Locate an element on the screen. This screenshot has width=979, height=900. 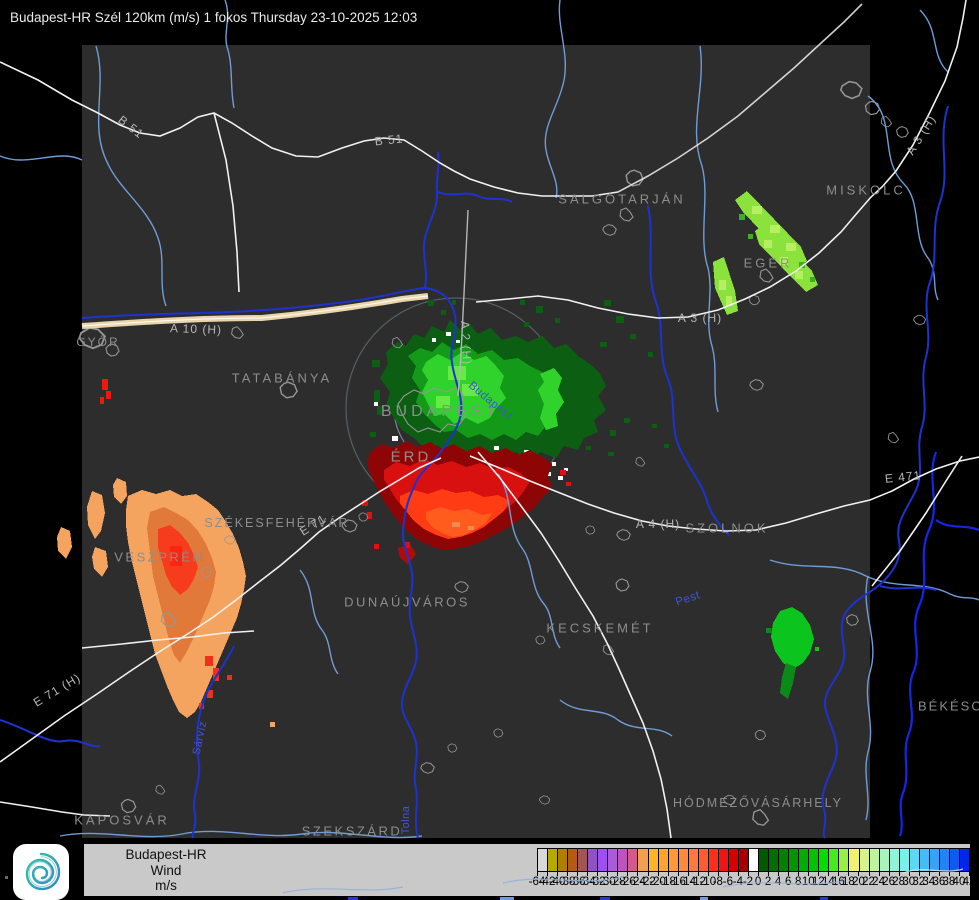
tisza-river is located at coordinates (885, 472).